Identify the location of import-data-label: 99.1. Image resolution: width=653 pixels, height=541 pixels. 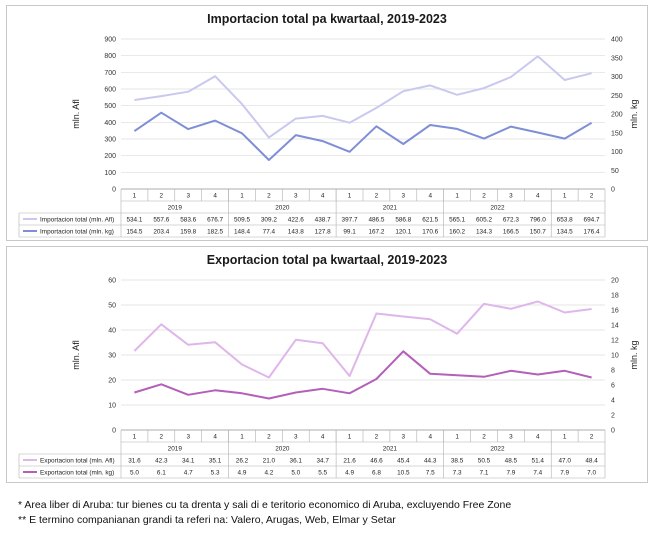
(349, 231).